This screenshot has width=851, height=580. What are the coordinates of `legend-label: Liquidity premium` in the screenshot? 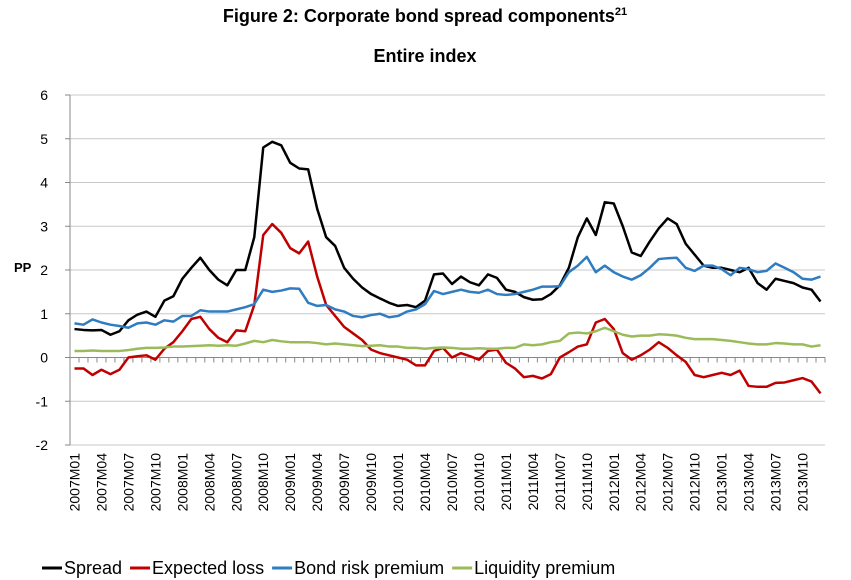 It's located at (544, 568).